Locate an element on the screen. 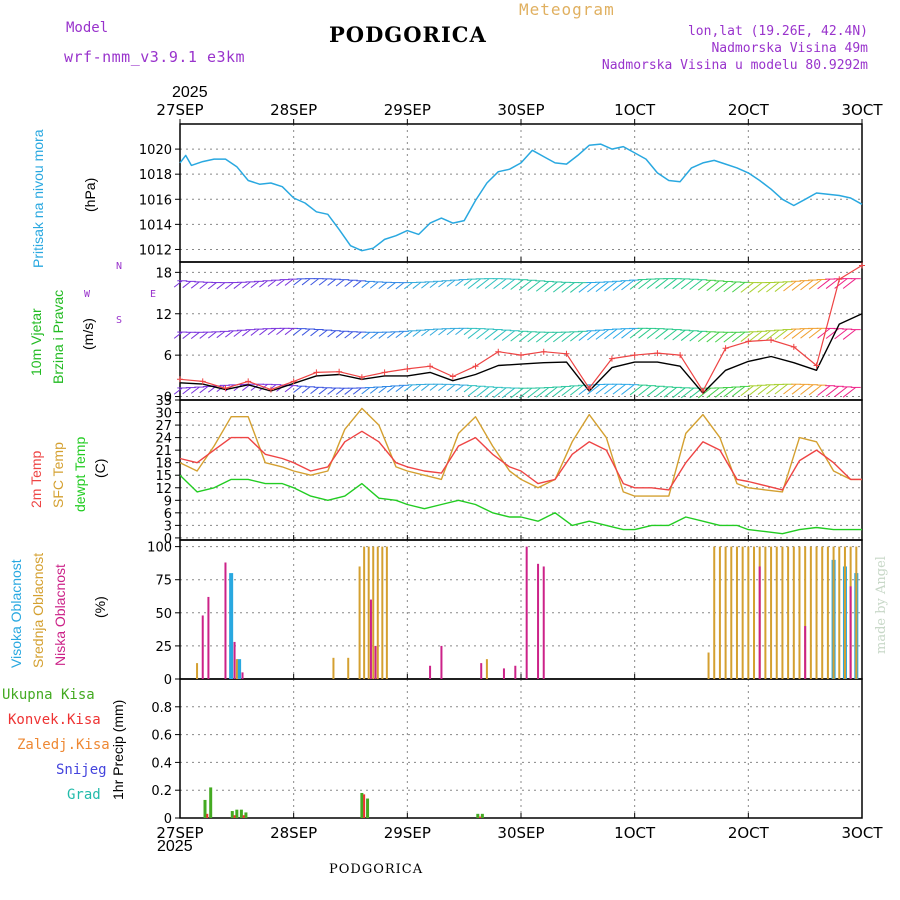 This screenshot has width=900, height=900. compass-e: E is located at coordinates (153, 294).